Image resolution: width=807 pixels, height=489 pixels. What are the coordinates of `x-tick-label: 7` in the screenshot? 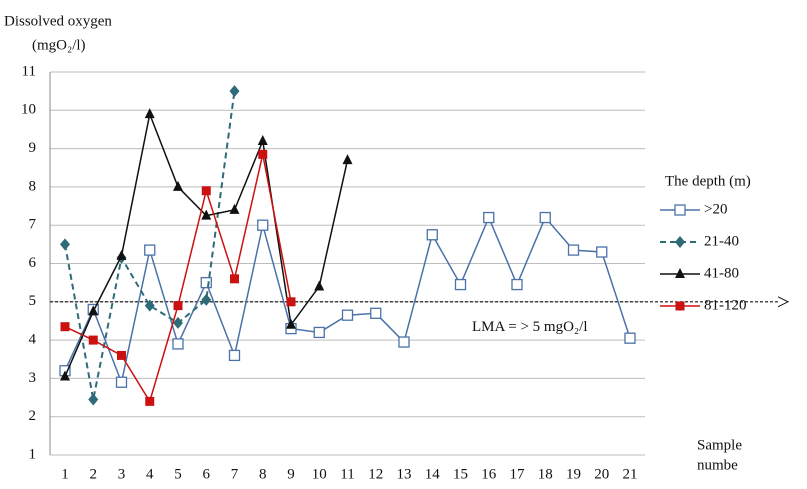 It's located at (235, 474).